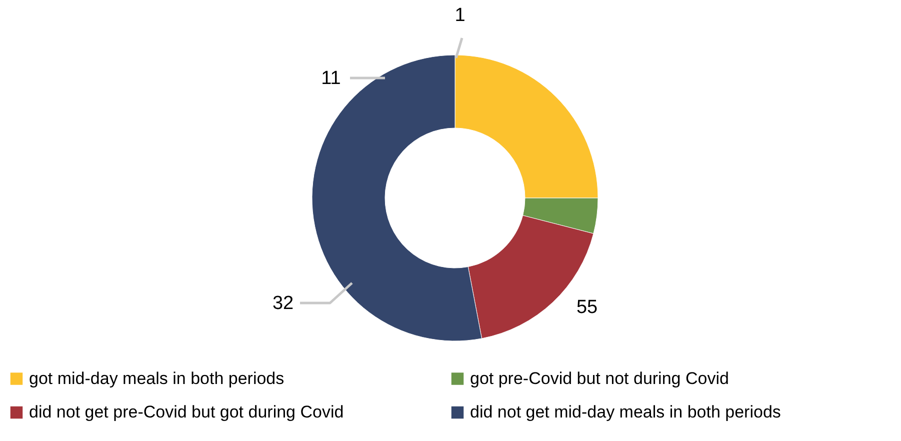 The height and width of the screenshot is (441, 901). I want to click on legend-label: did not get pre-Covid but got during Covid, so click(186, 412).